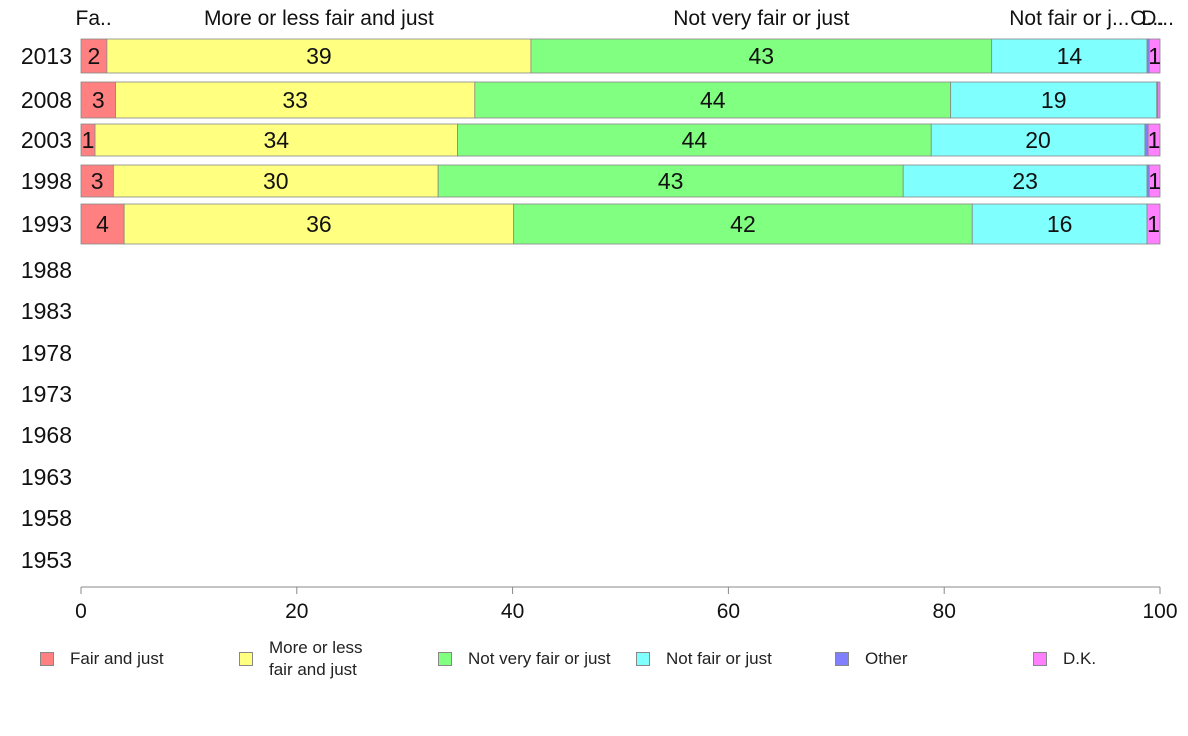 This screenshot has width=1188, height=736. What do you see at coordinates (46, 394) in the screenshot?
I see `category-label: 1973` at bounding box center [46, 394].